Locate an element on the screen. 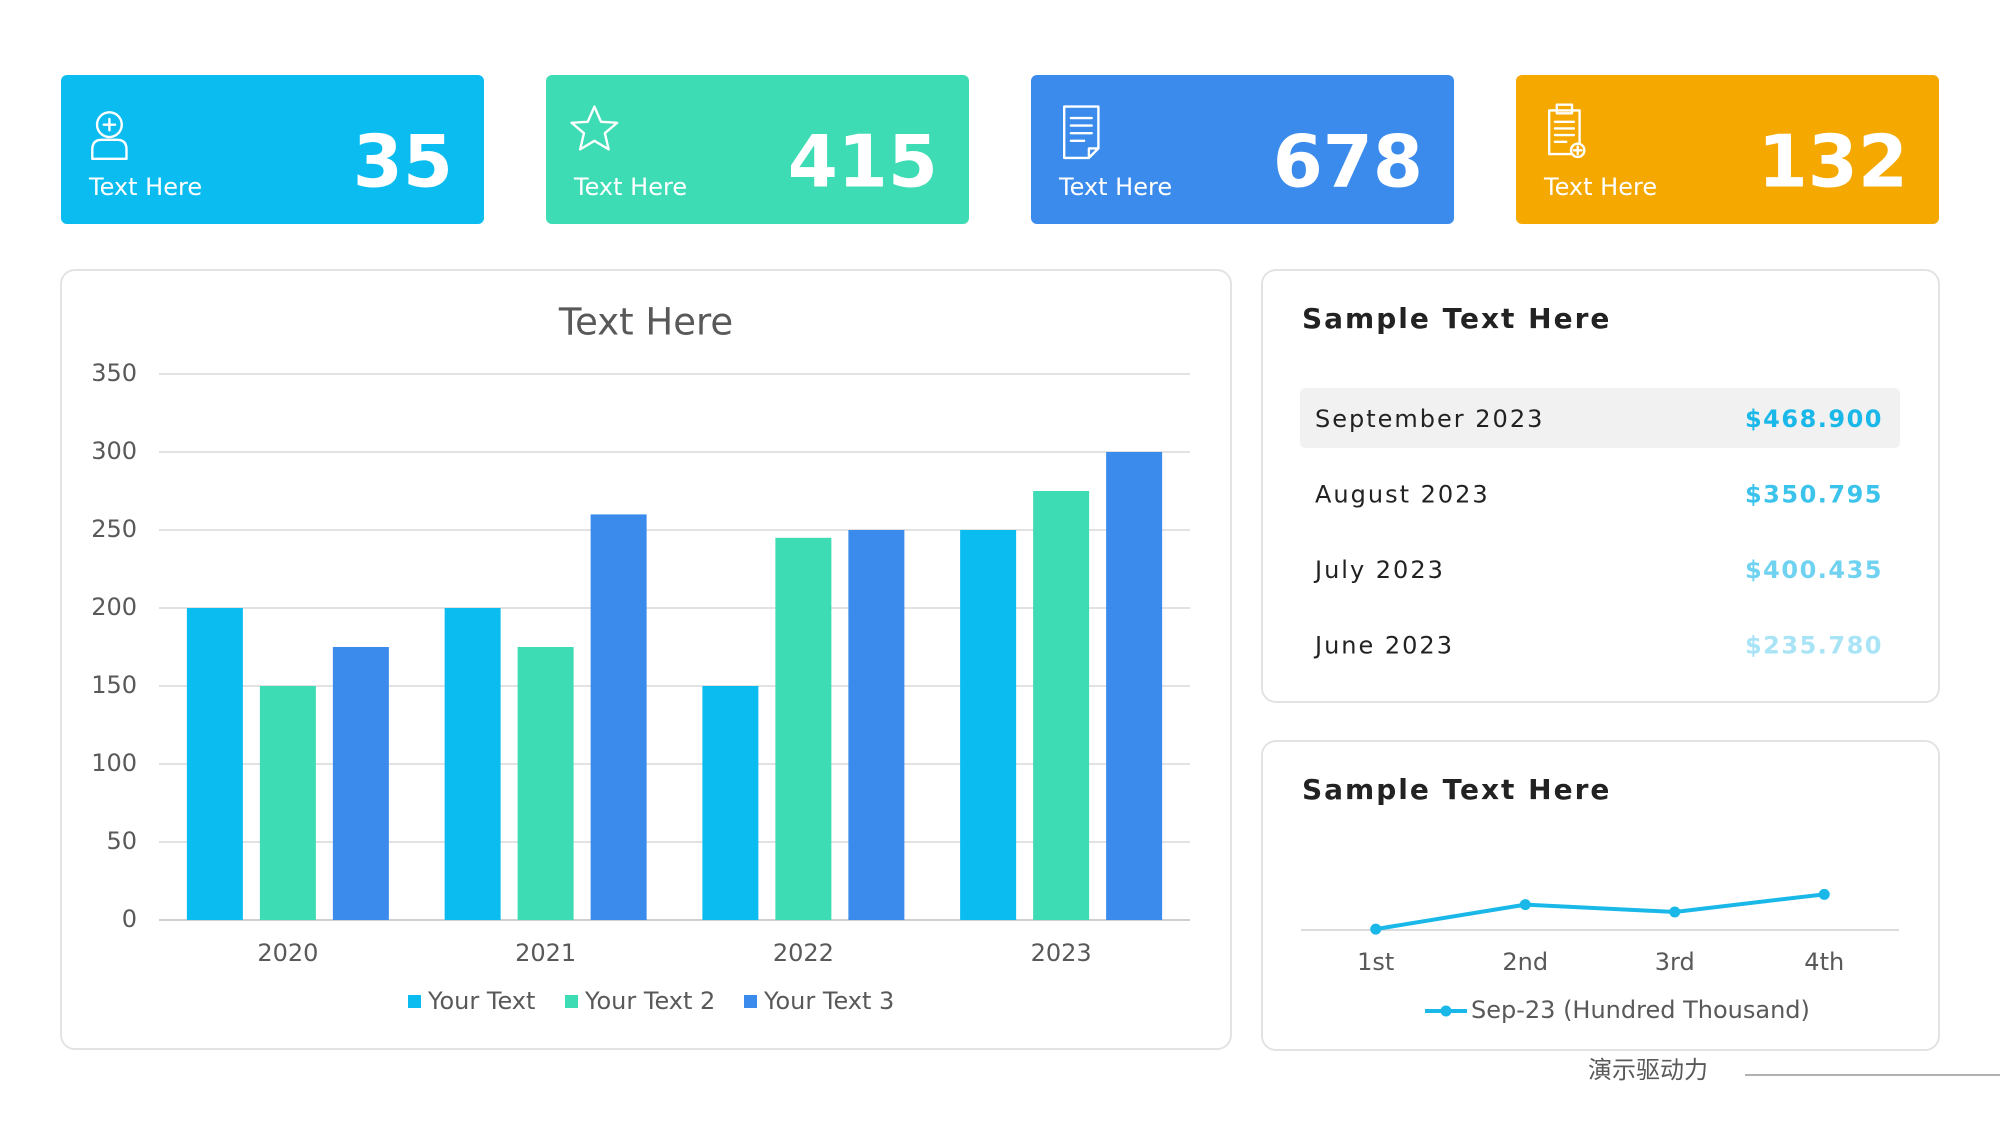 The height and width of the screenshot is (1125, 2000). y-tick-label: 200 is located at coordinates (114, 607).